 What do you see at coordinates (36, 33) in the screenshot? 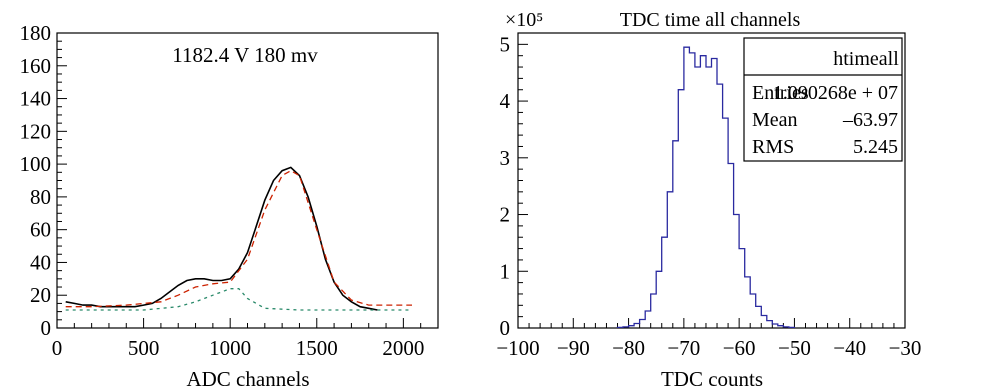
I see `y-tick-label: 180` at bounding box center [36, 33].